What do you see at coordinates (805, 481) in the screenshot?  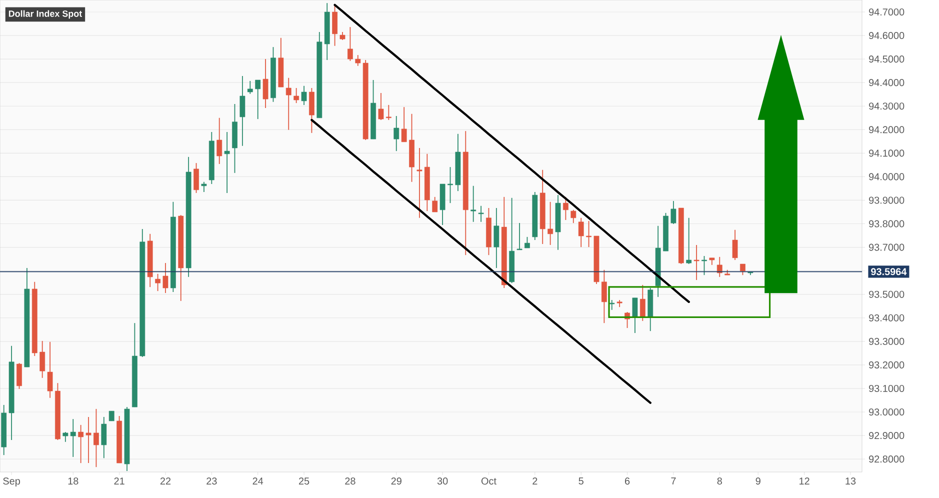 I see `x-tick-label: 12` at bounding box center [805, 481].